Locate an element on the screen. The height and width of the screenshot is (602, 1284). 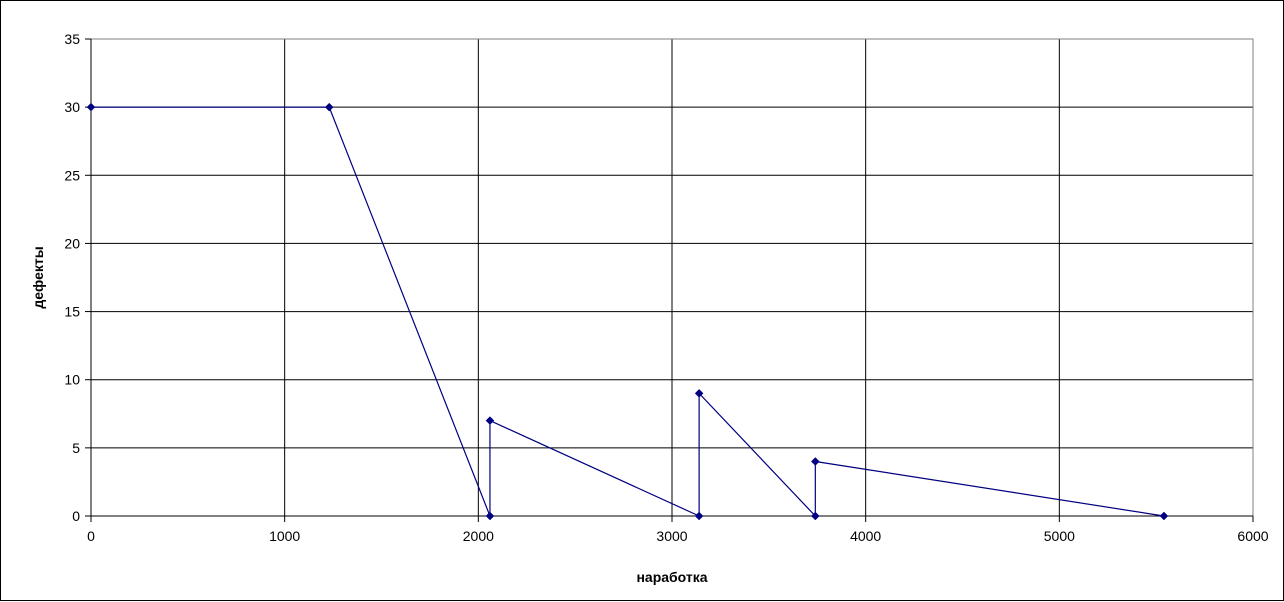
y-tick-label-5: 25 is located at coordinates (72, 175).